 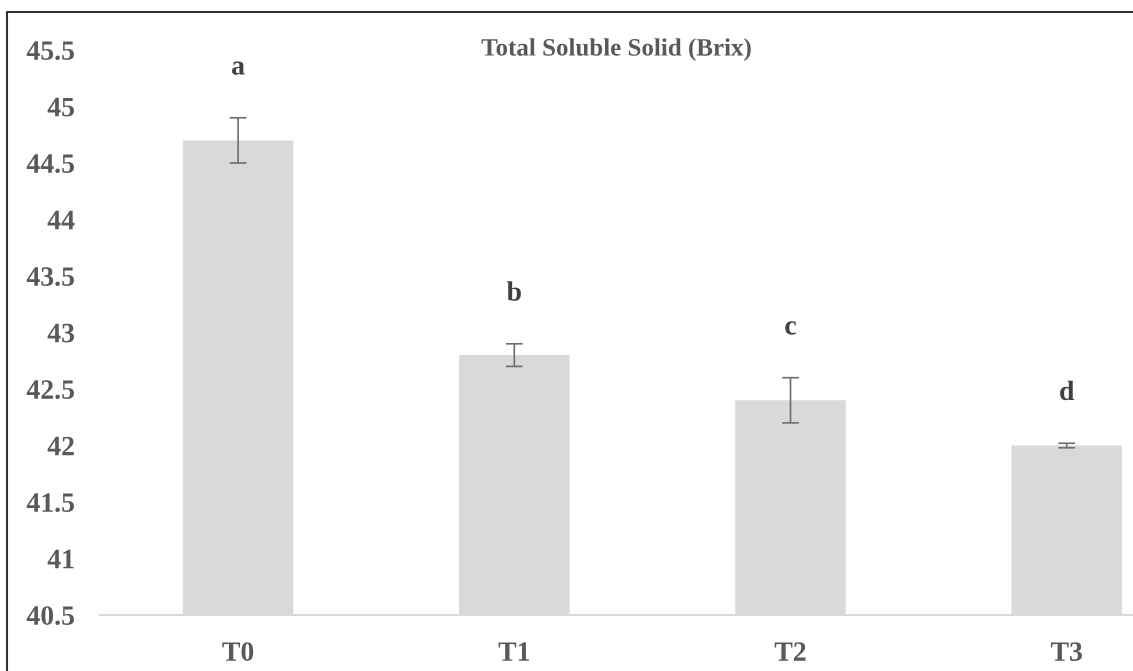 I want to click on y-tick-label: 45.5, so click(x=50, y=51).